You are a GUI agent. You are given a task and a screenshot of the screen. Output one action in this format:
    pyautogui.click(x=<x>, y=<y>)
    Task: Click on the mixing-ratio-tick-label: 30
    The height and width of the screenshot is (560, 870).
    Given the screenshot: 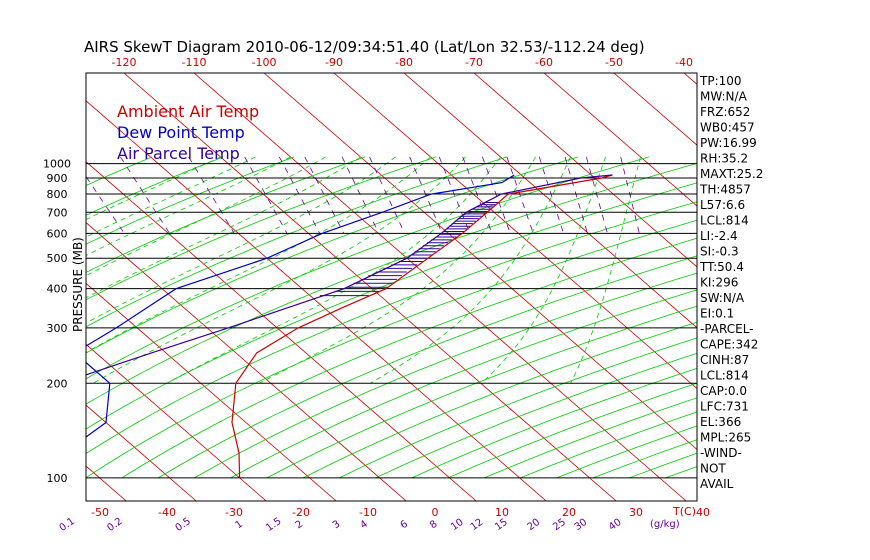 What is the action you would take?
    pyautogui.click(x=581, y=525)
    